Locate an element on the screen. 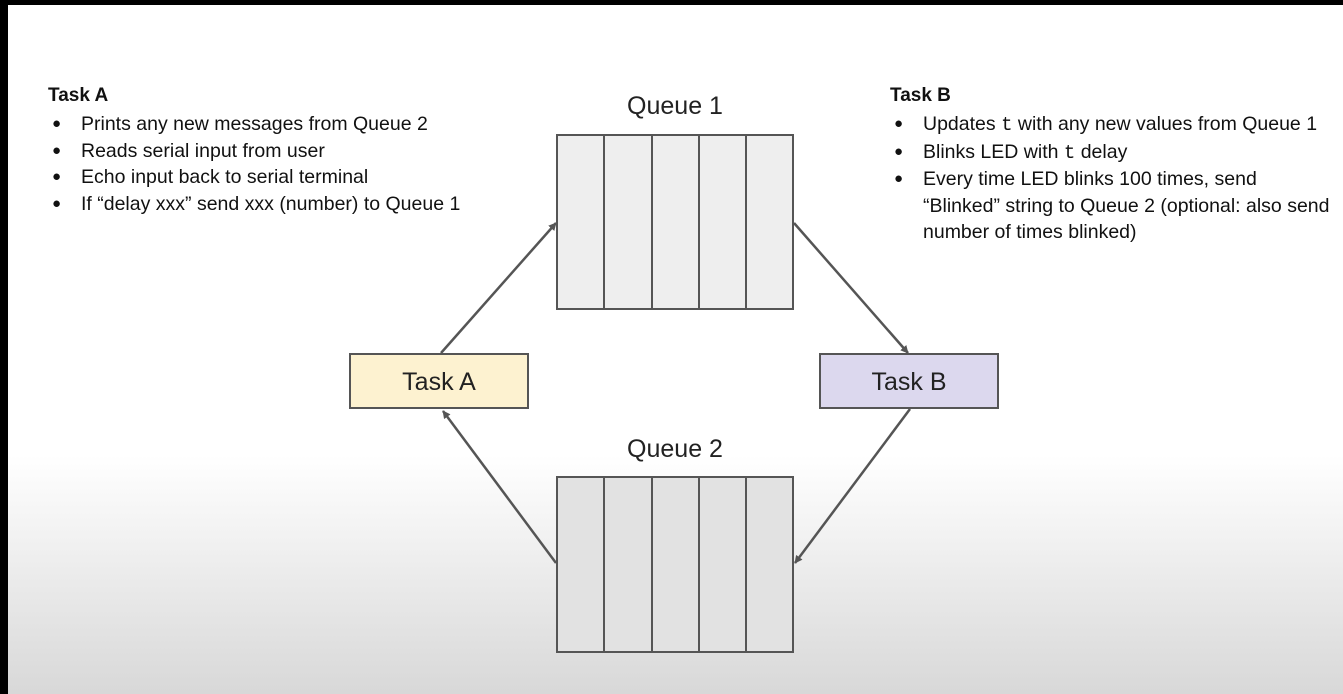 This screenshot has width=1343, height=694. task-a-label: Task A is located at coordinates (439, 382).